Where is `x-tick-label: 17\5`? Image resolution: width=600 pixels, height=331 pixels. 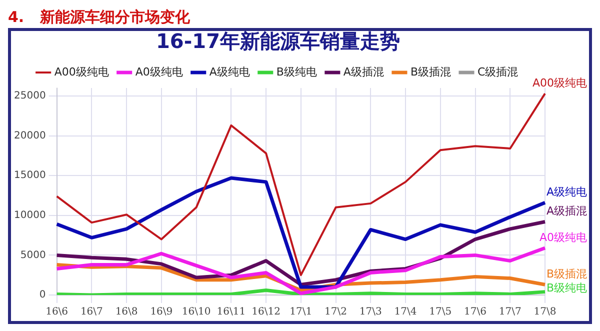 x-tick-label: 17\5 is located at coordinates (440, 312).